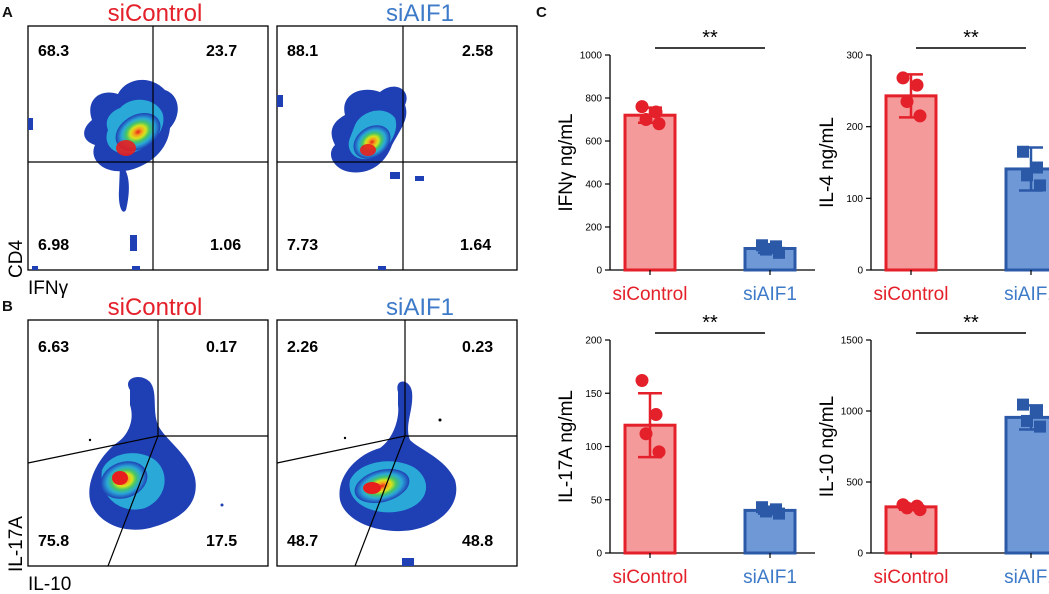 The image size is (1049, 594). I want to click on panel-letter-c: C, so click(541, 12).